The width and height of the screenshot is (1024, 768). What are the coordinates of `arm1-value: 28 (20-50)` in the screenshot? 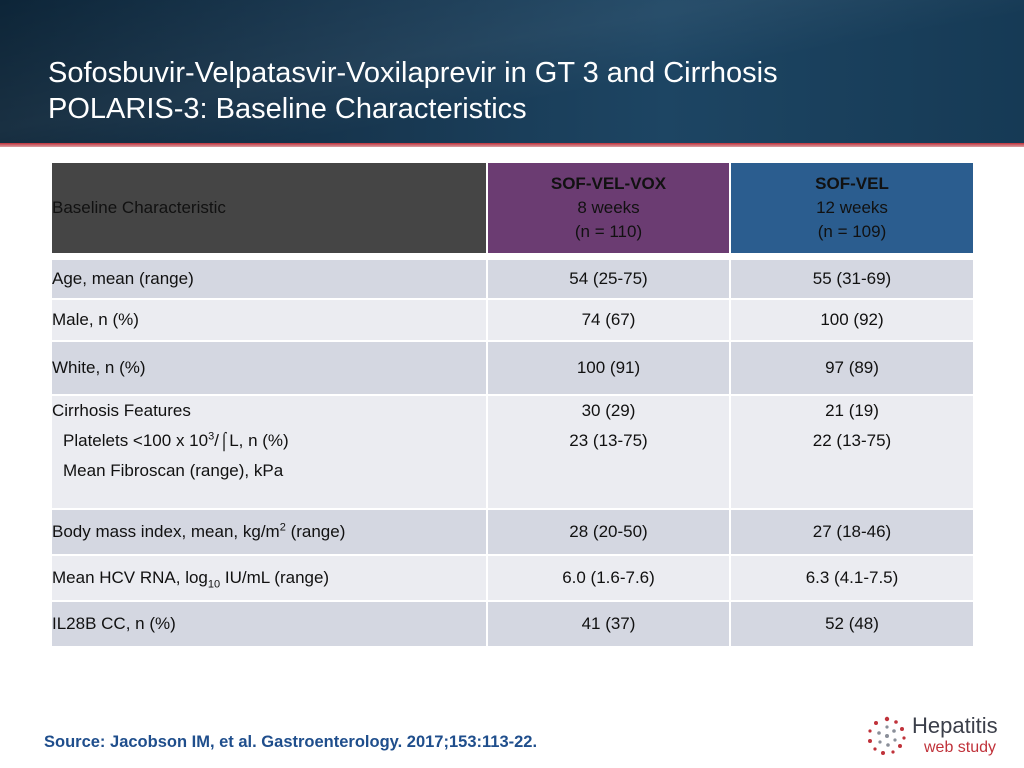 It's located at (608, 532).